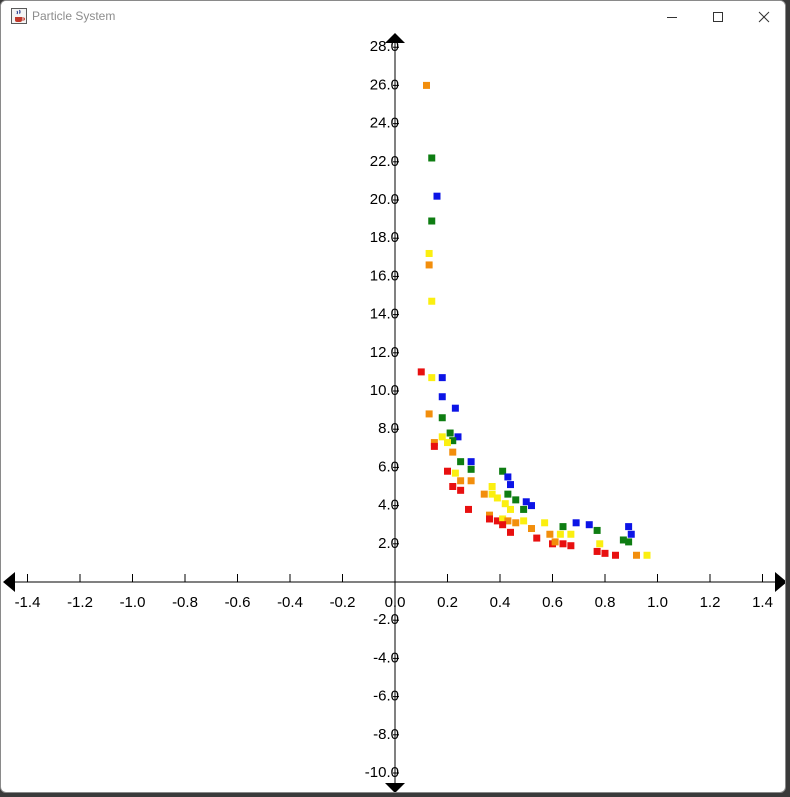  Describe the element at coordinates (710, 602) in the screenshot. I see `x-tick-label: 1.2` at that location.